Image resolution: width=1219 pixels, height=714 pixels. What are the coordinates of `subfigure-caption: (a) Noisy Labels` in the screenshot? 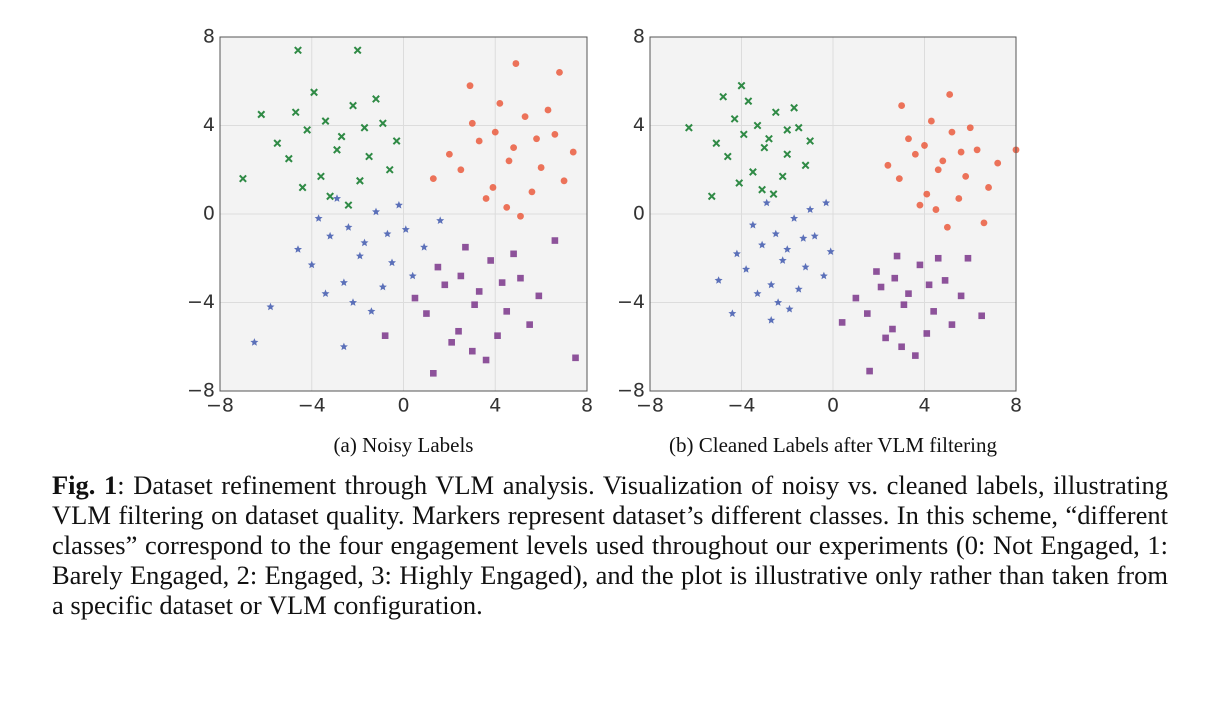 It's located at (404, 445).